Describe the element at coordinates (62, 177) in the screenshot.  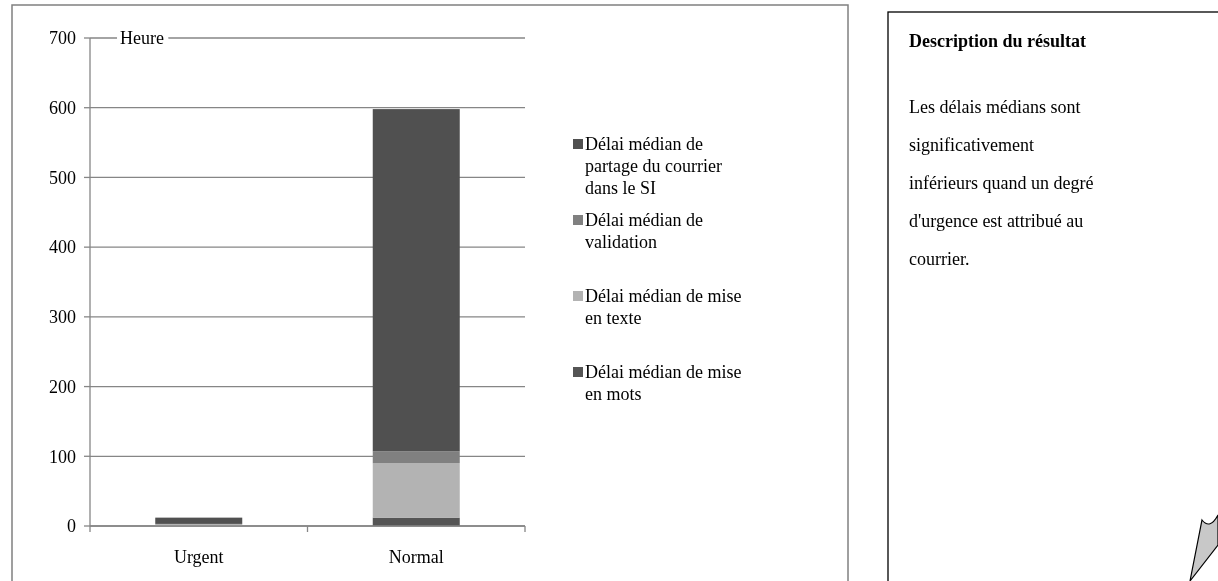
I see `y-tick-label: 500` at that location.